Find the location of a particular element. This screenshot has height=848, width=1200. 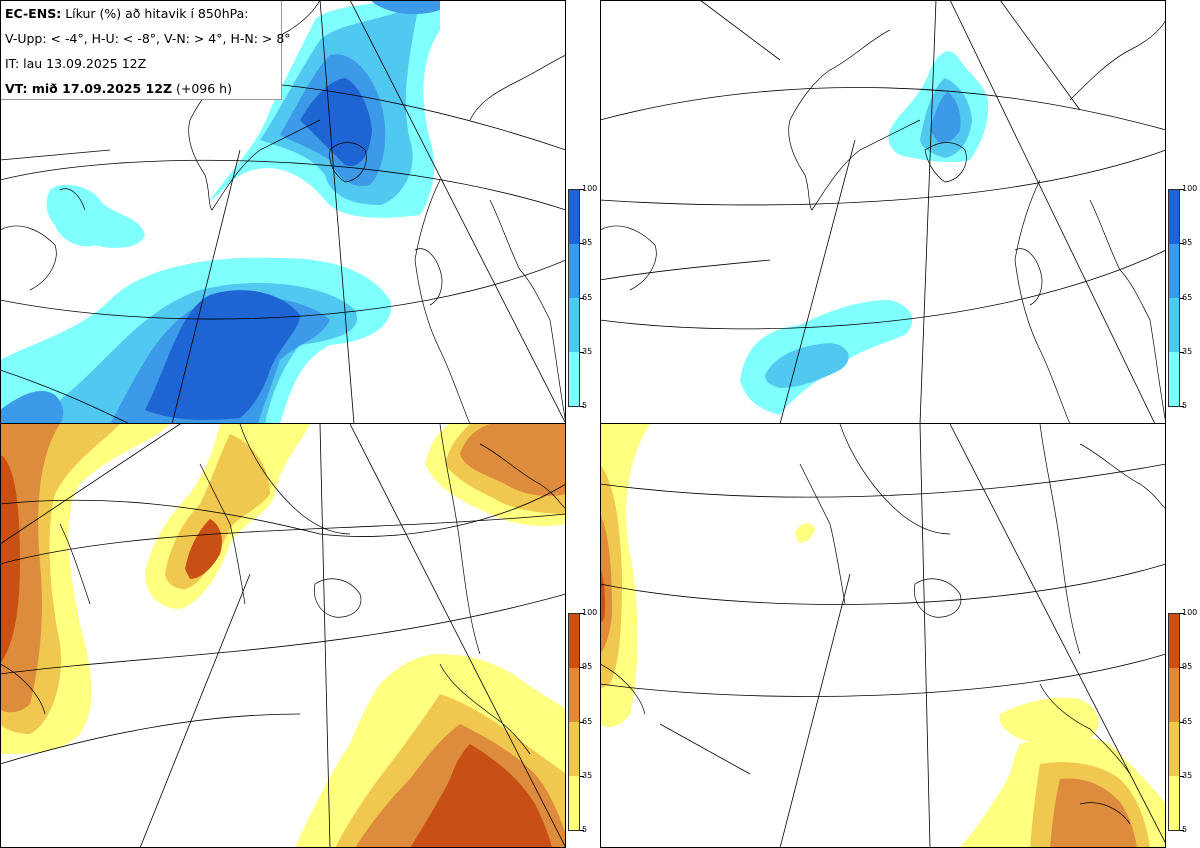

lead-time: (+096 h) is located at coordinates (204, 88).